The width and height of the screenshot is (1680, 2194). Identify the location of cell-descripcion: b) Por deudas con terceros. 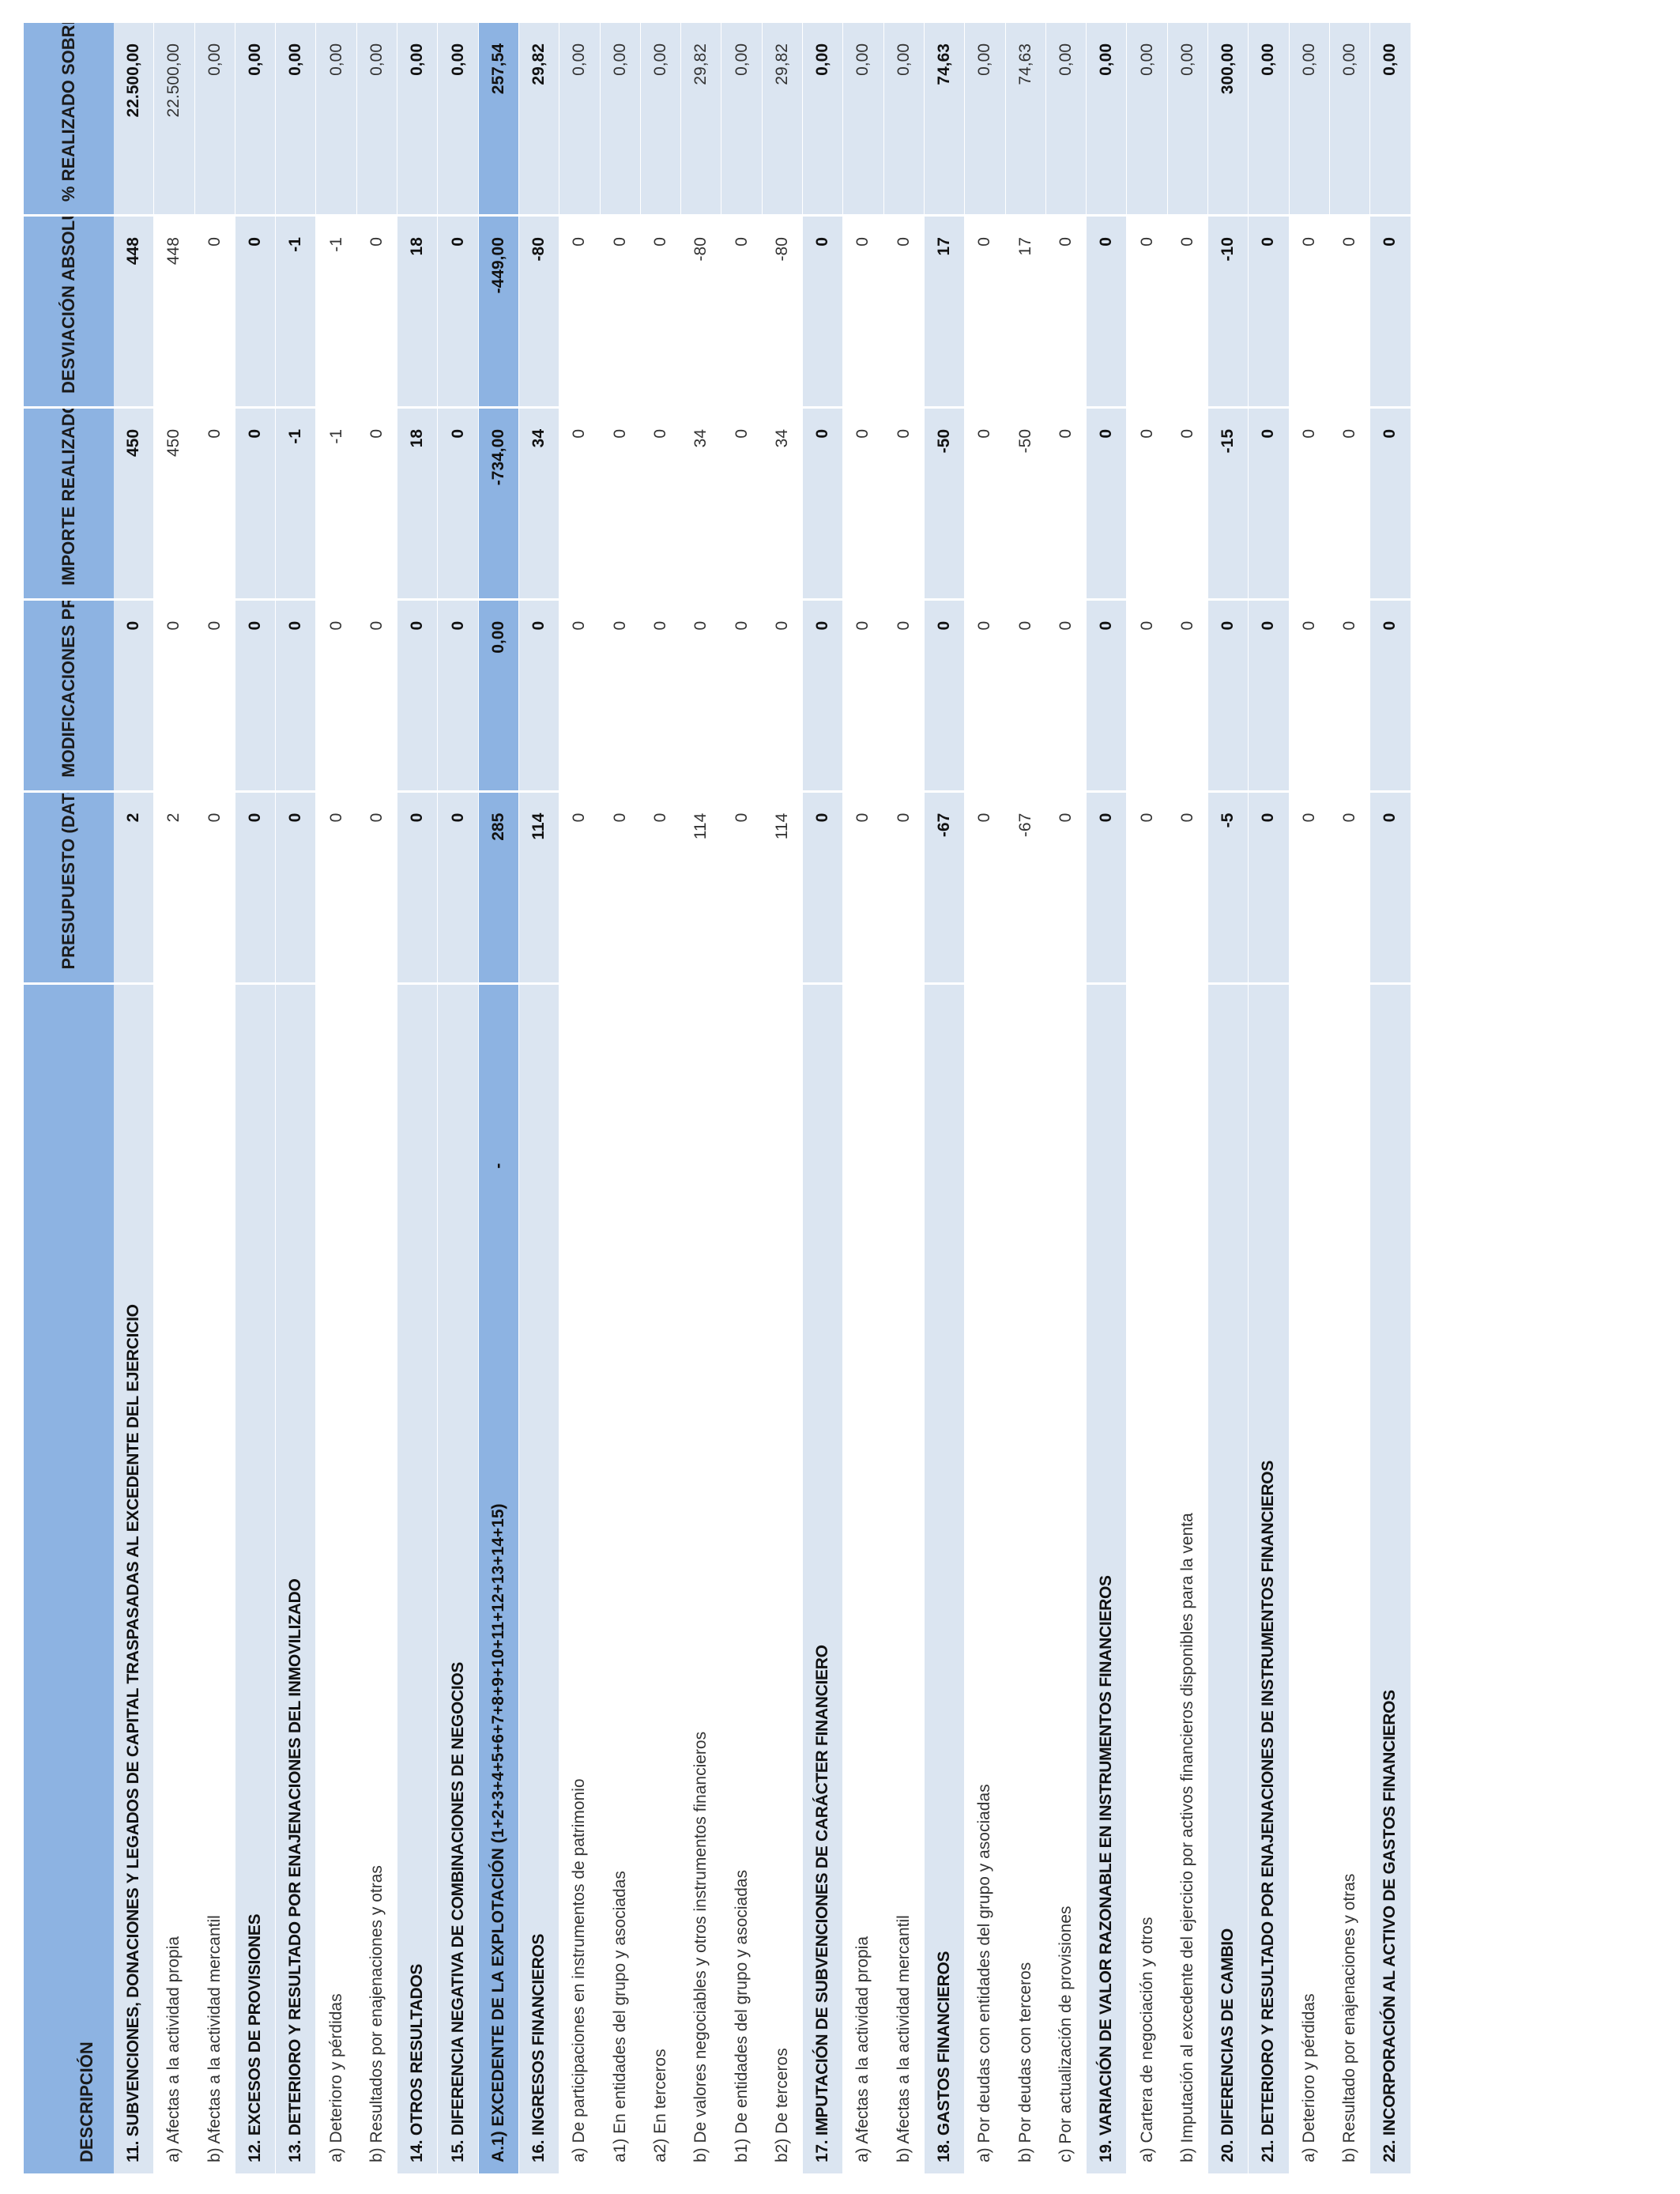
(1025, 1577).